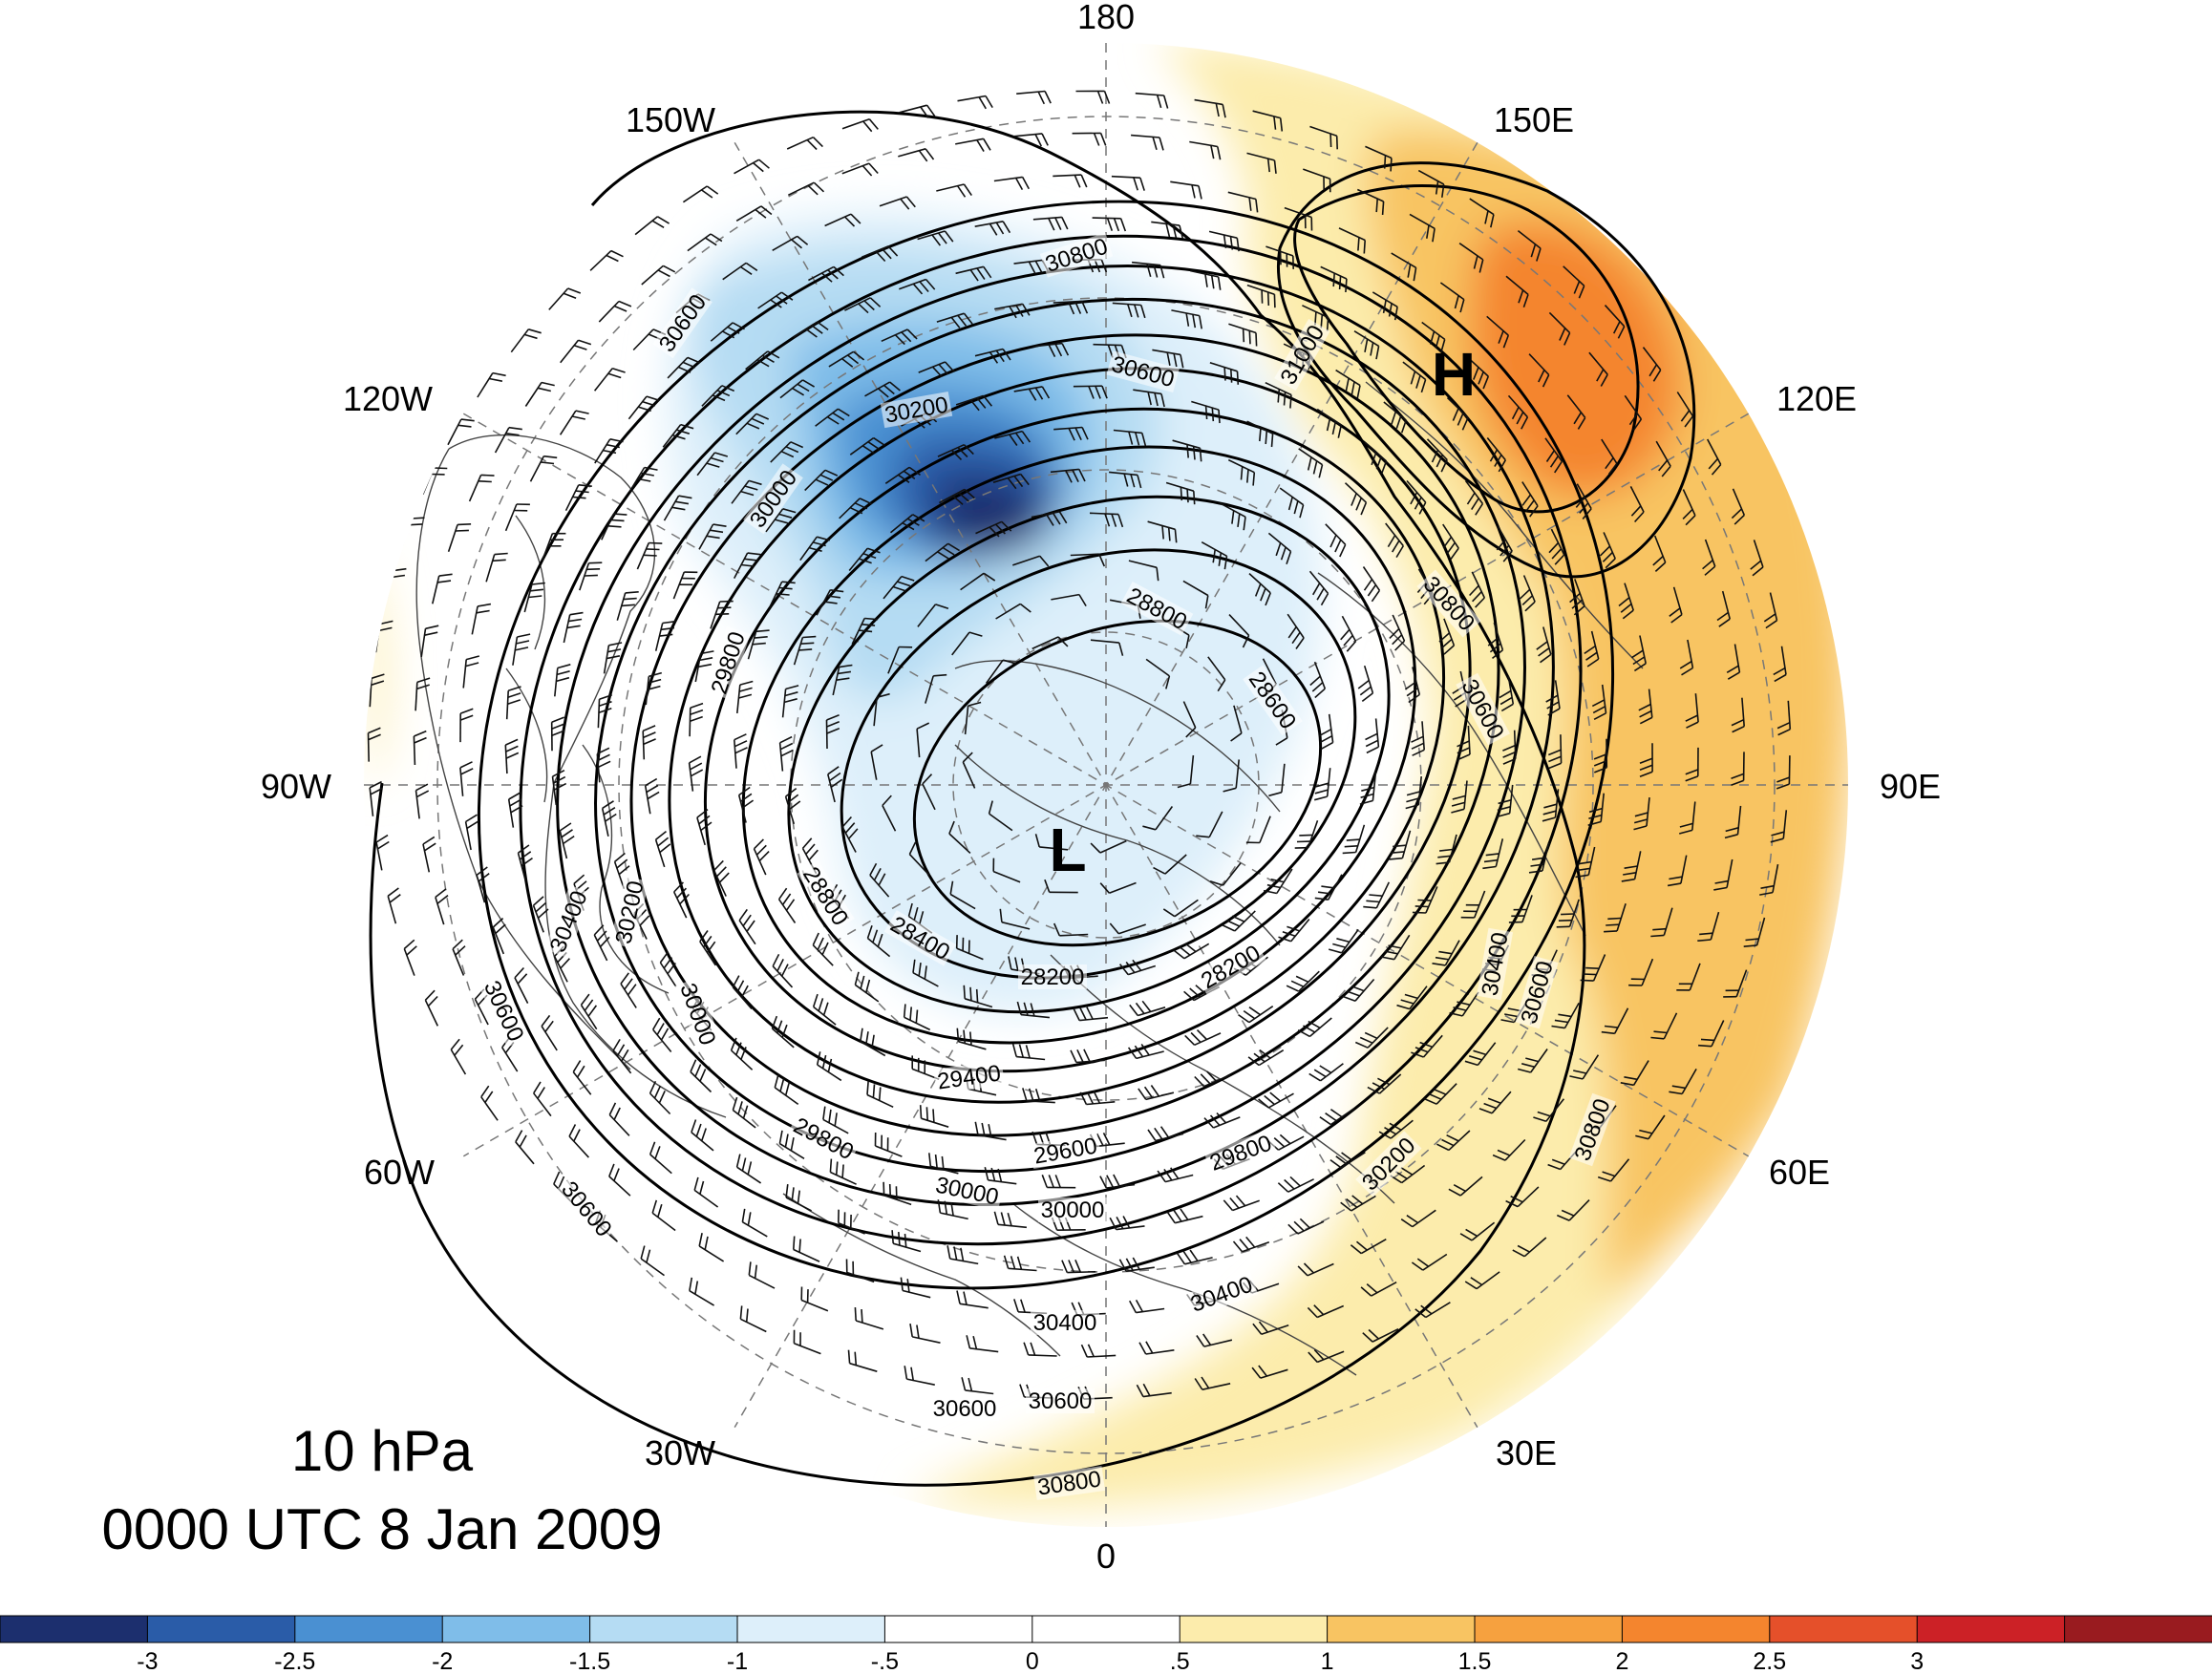  I want to click on svg-text: 30600, so click(586, 1208).